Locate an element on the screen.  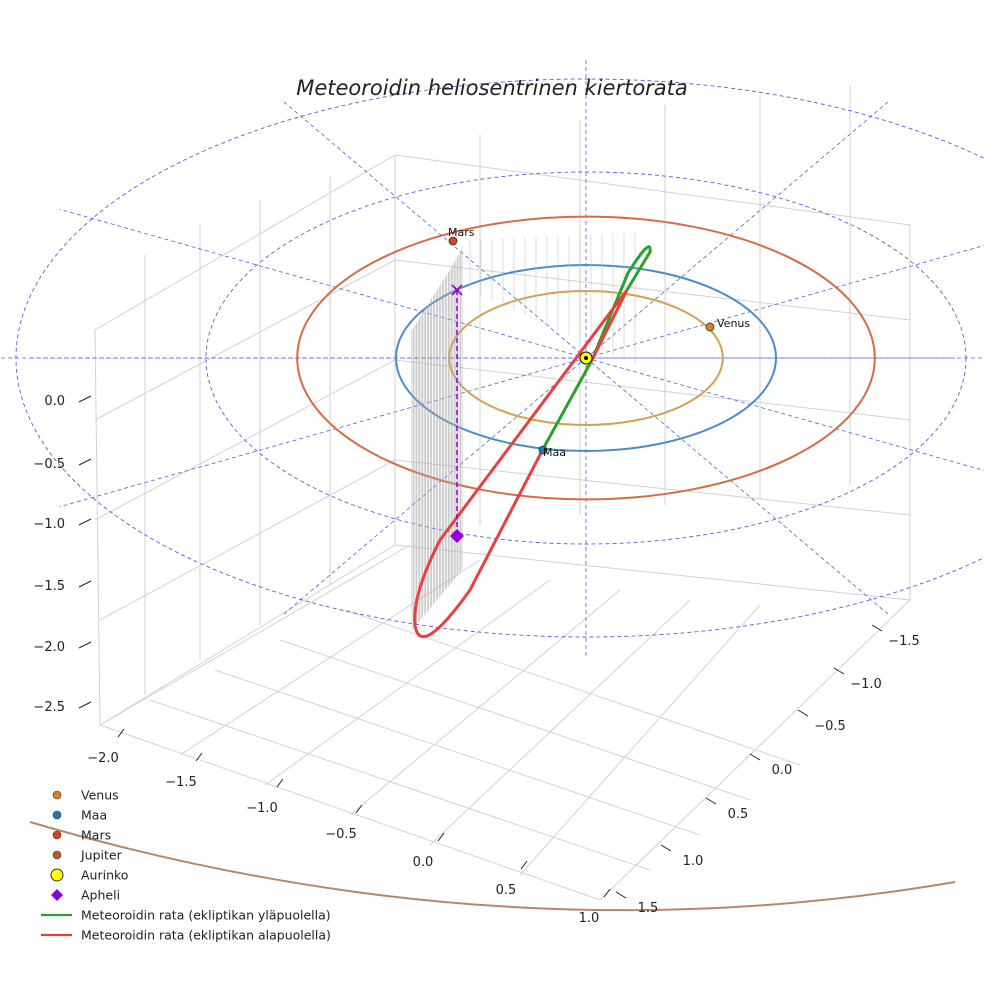
z-tick-label: 0.0 is located at coordinates (54, 401).